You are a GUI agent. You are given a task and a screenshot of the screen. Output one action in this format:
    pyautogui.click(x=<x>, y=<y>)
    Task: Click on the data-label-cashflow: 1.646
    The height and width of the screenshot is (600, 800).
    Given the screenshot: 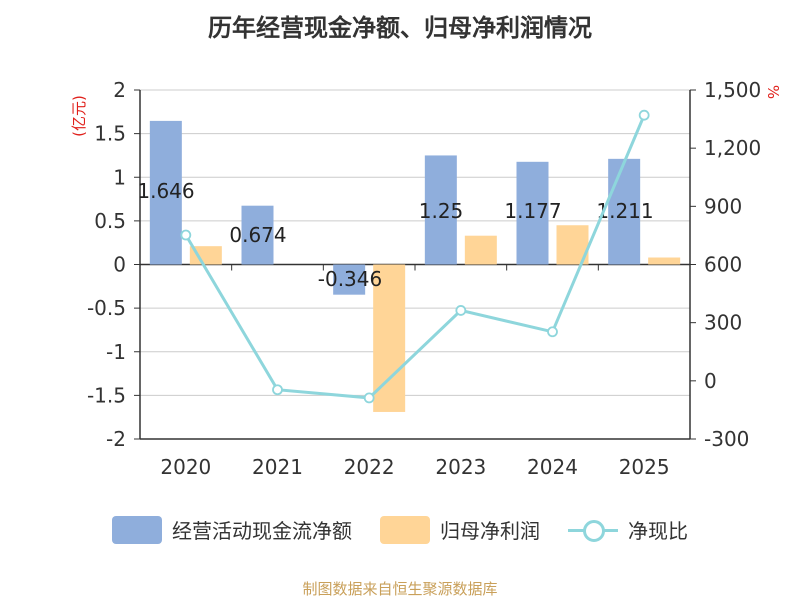 What is the action you would take?
    pyautogui.click(x=165, y=191)
    